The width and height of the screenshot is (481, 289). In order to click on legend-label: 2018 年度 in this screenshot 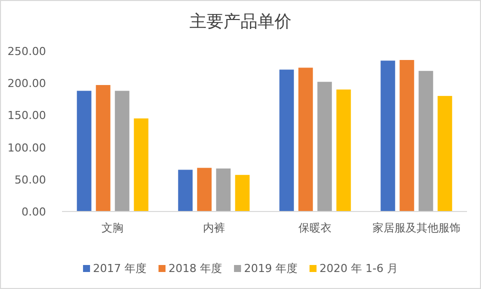, I will do `click(195, 268)`.